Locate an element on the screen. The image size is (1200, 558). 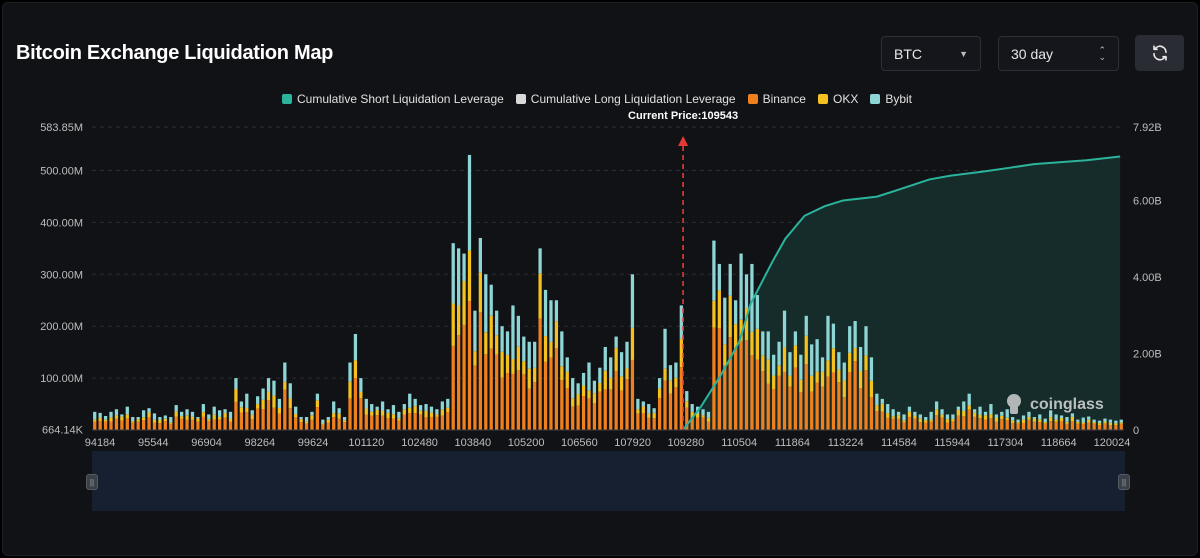
zoom-slider is located at coordinates (608, 481).